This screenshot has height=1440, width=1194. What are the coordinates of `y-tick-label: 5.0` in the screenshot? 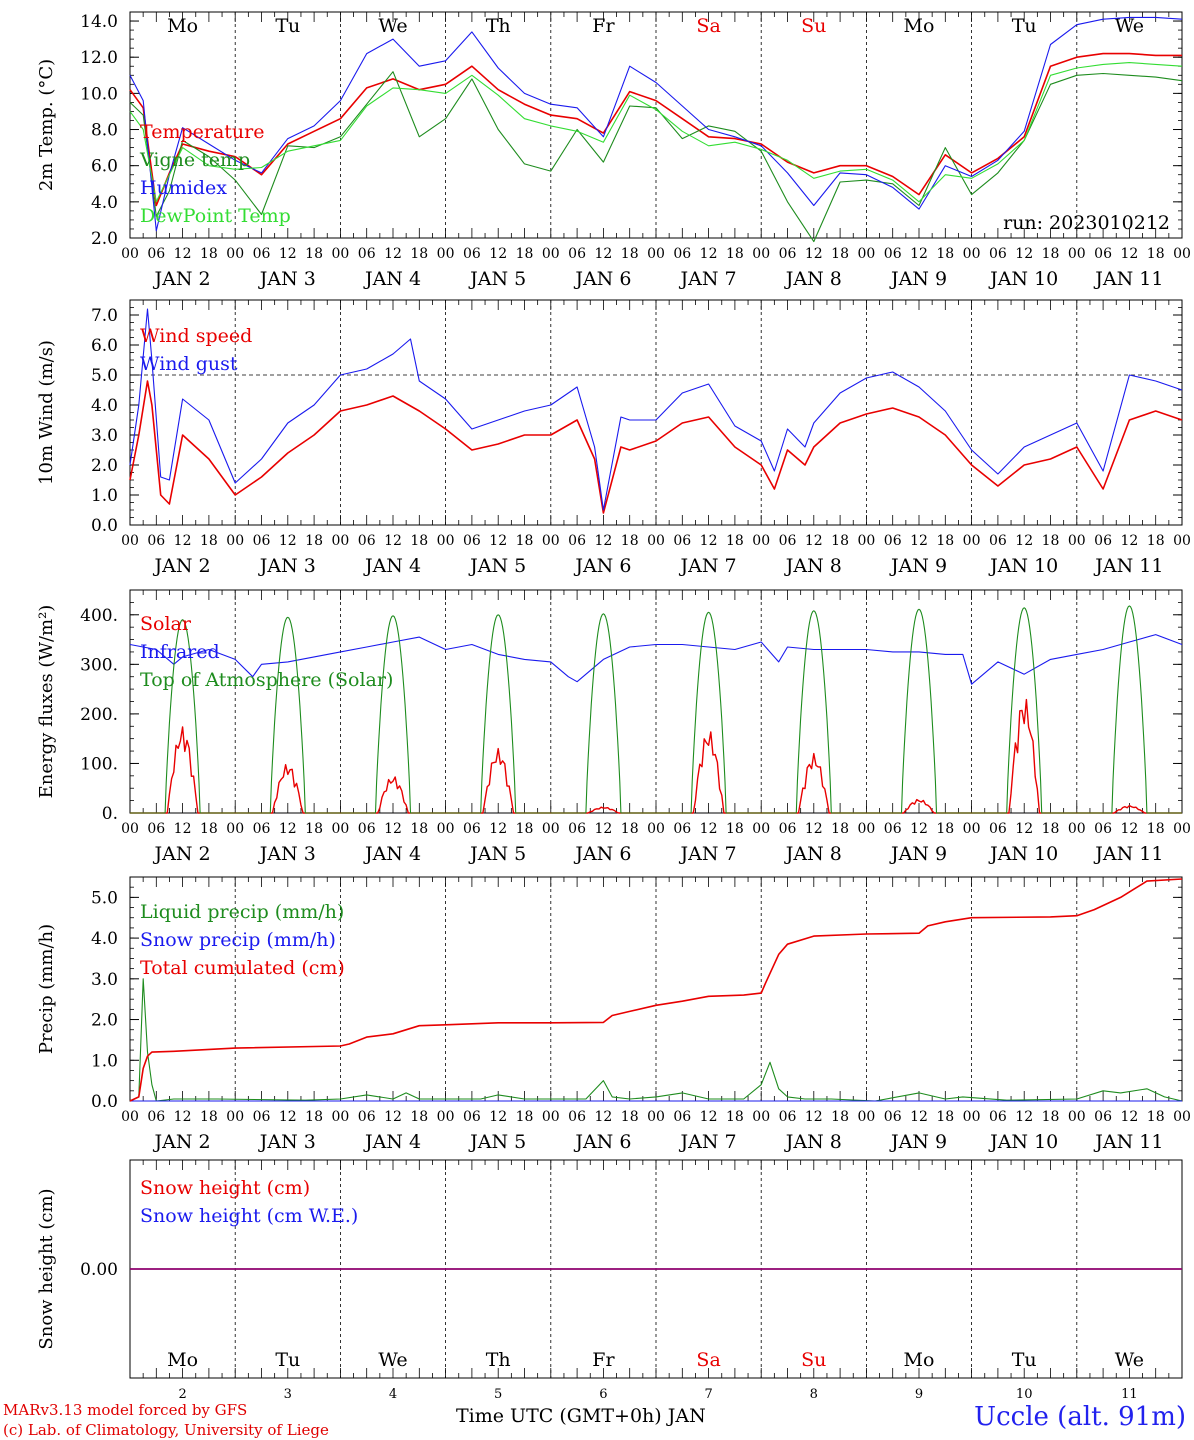 It's located at (104, 376).